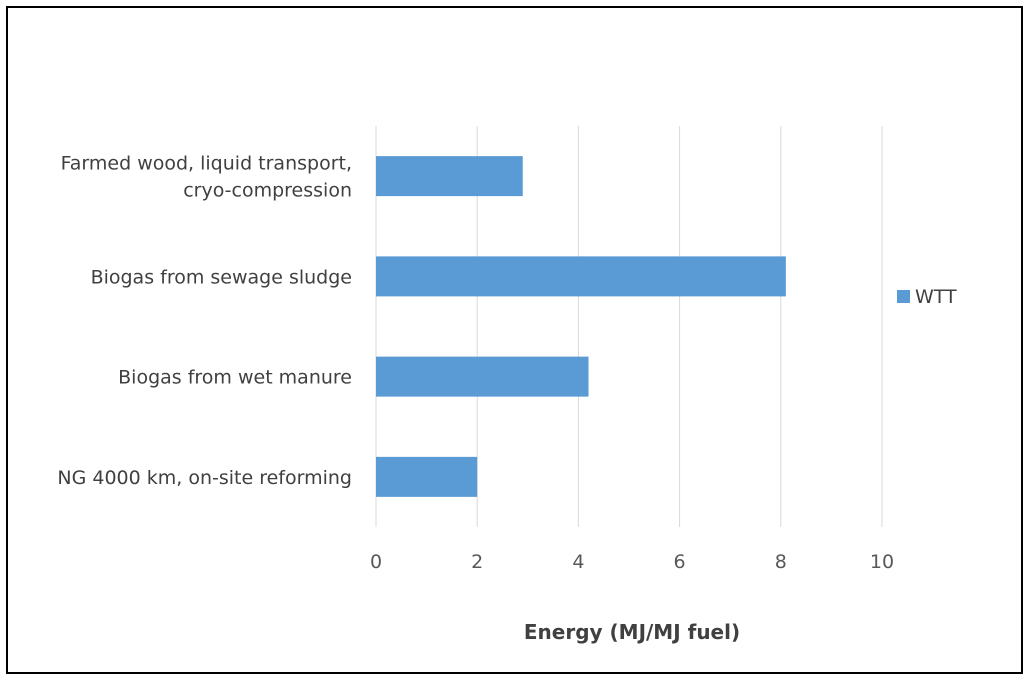 This screenshot has height=682, width=1033. Describe the element at coordinates (632, 632) in the screenshot. I see `x-axis-title: Energy (MJ/MJ fuel)` at that location.